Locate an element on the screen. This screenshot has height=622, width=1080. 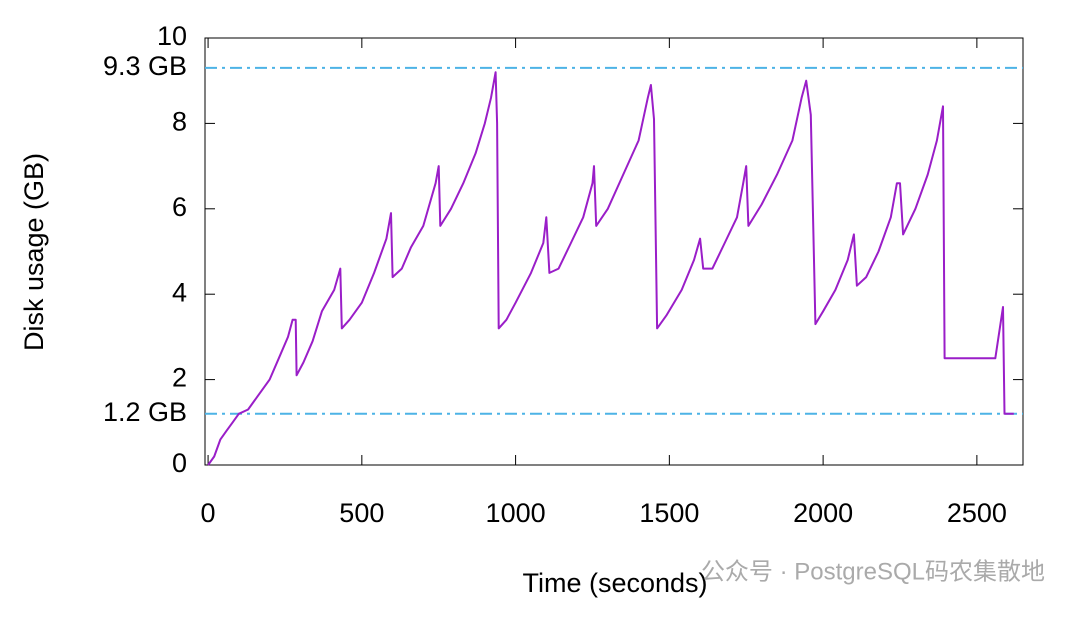
x-tick-label: 2000 is located at coordinates (823, 513).